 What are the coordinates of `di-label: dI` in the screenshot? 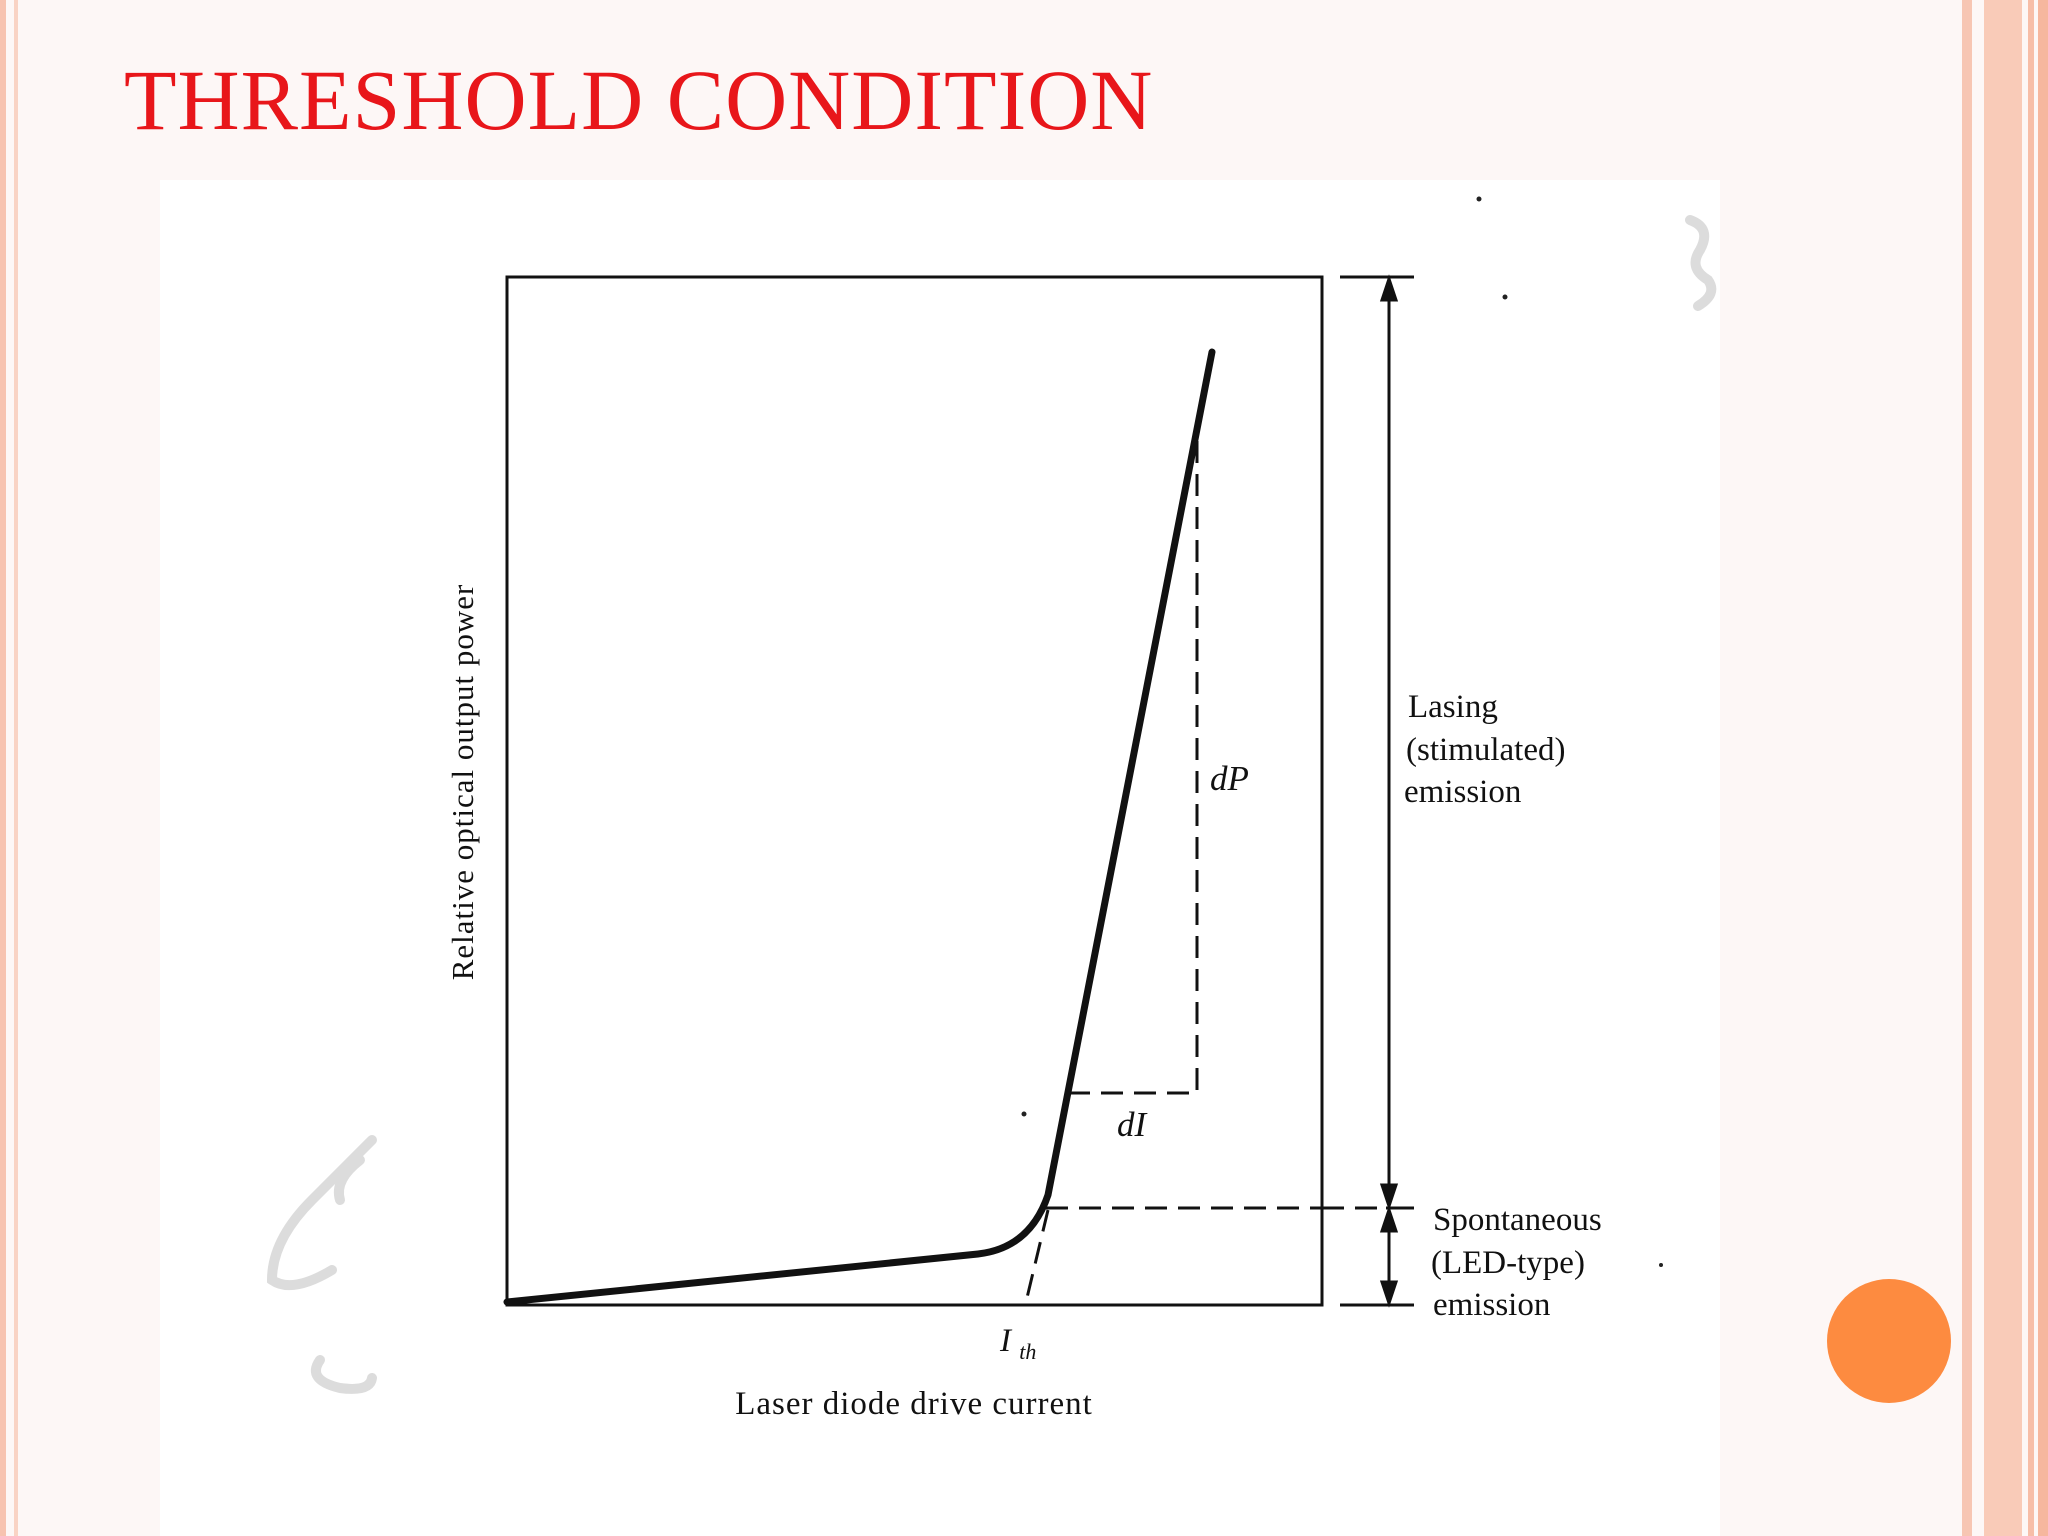 It's located at (1133, 1124).